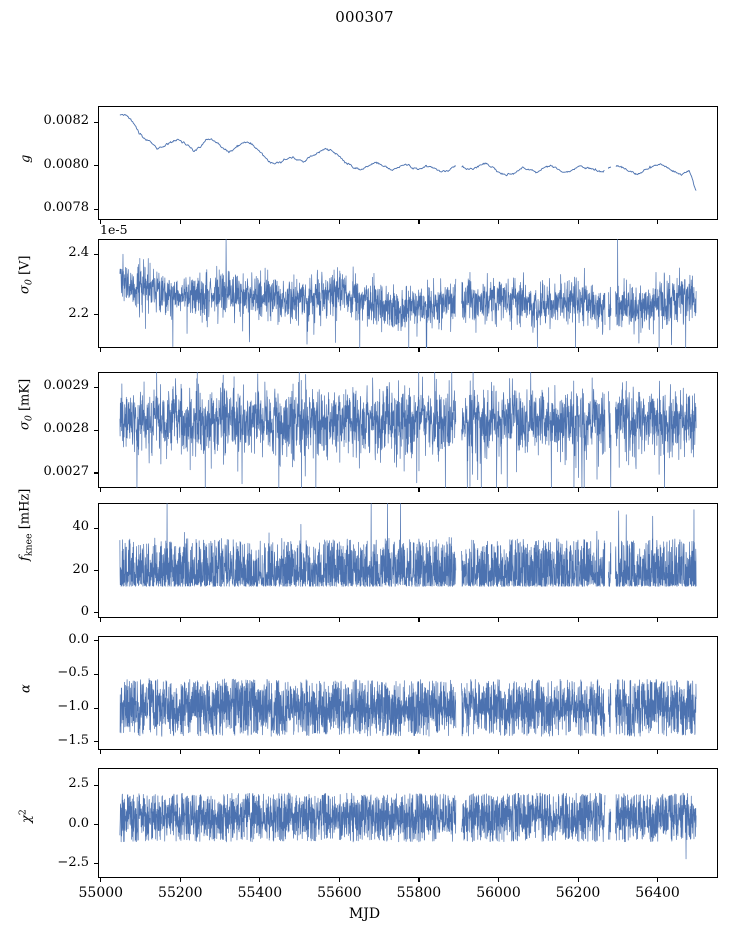 The height and width of the screenshot is (936, 729). I want to click on x-axis-label: MJD, so click(364, 914).